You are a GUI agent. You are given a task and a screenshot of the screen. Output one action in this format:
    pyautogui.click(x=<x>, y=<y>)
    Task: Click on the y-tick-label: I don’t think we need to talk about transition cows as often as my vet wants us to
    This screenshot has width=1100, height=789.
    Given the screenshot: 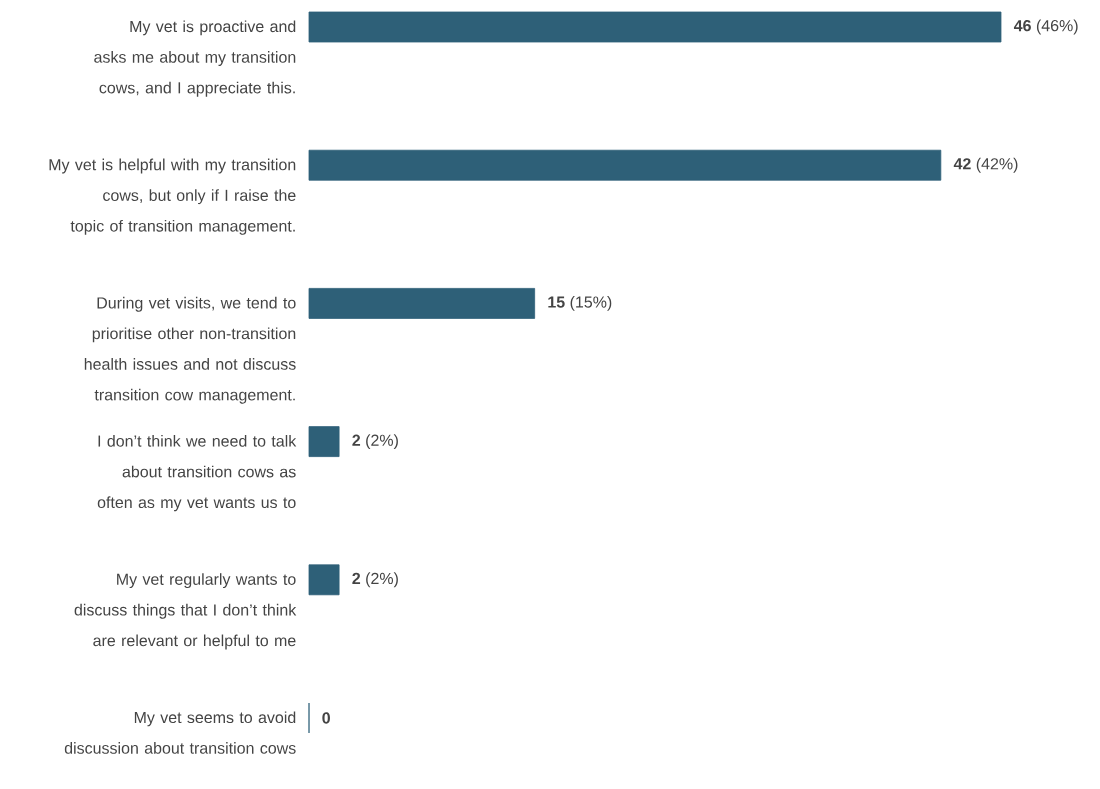 What is the action you would take?
    pyautogui.click(x=197, y=473)
    